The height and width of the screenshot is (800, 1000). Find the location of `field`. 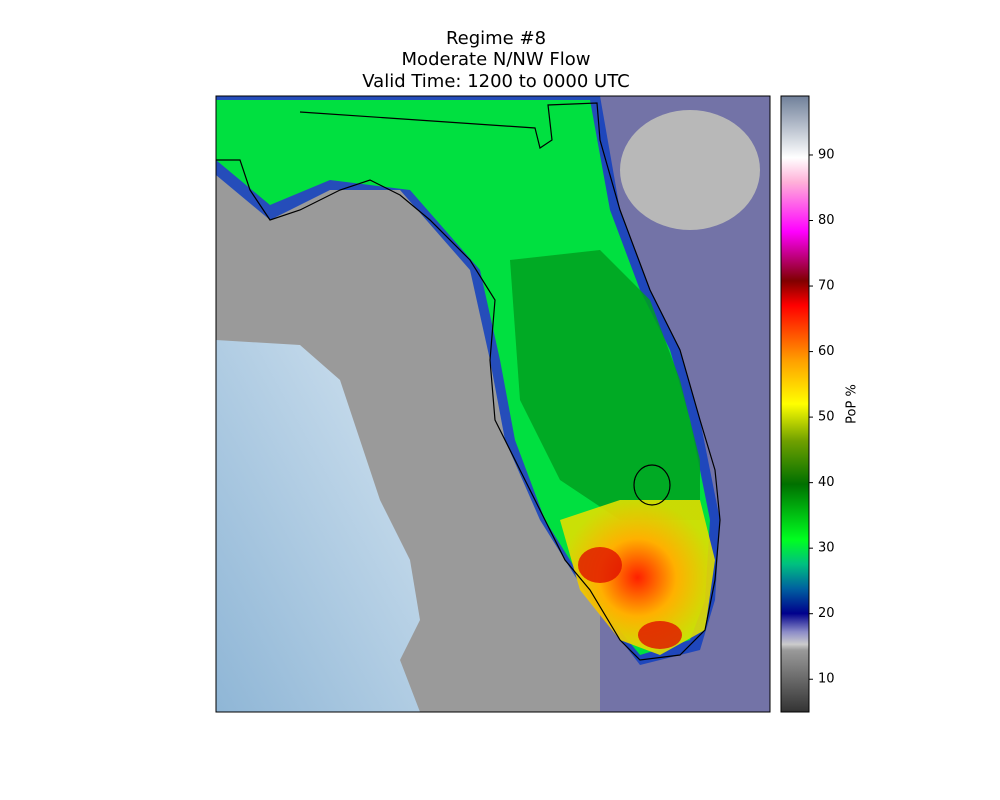

field is located at coordinates (690, 170).